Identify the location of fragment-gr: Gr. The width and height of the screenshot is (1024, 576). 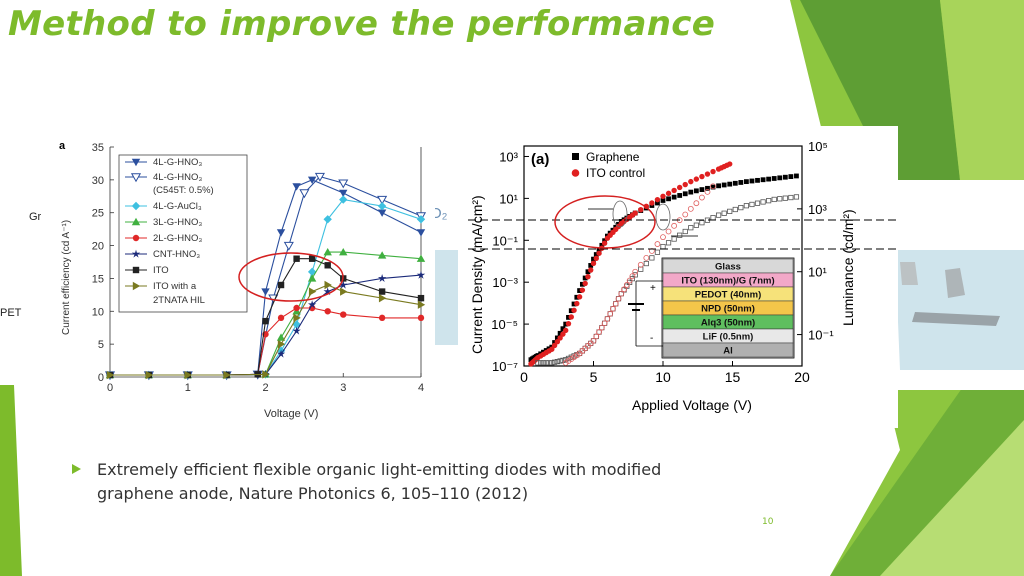
(35, 217).